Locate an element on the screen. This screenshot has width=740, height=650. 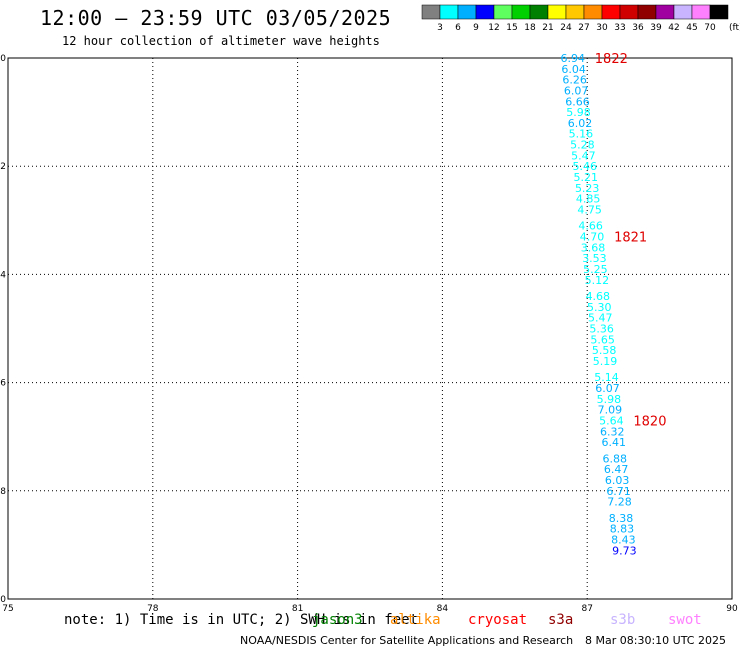
x-tick-label: 84 is located at coordinates (443, 609).